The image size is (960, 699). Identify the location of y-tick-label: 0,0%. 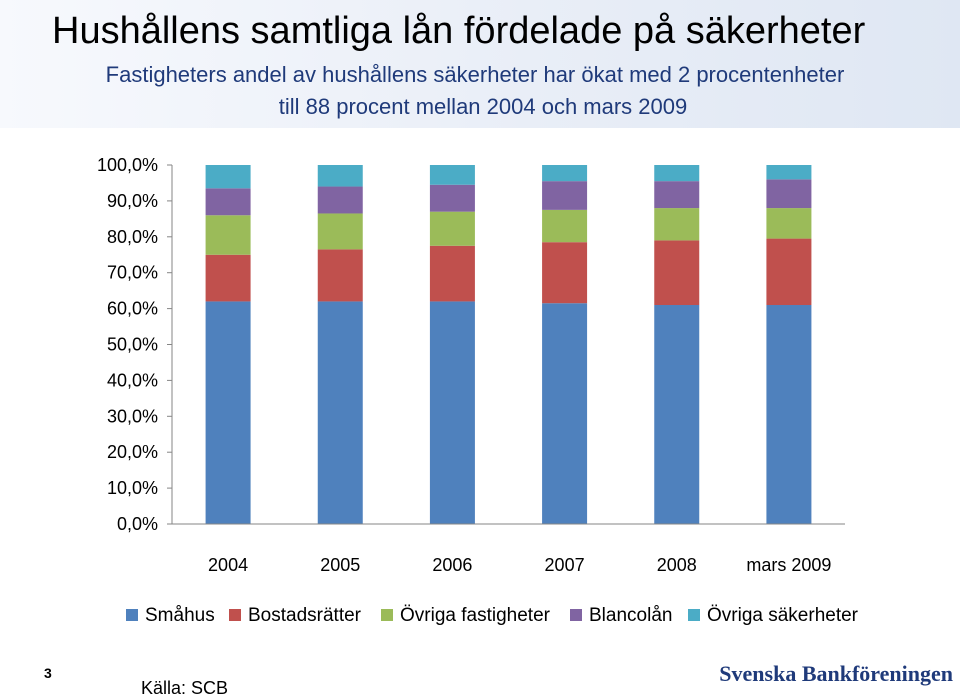
(137, 524).